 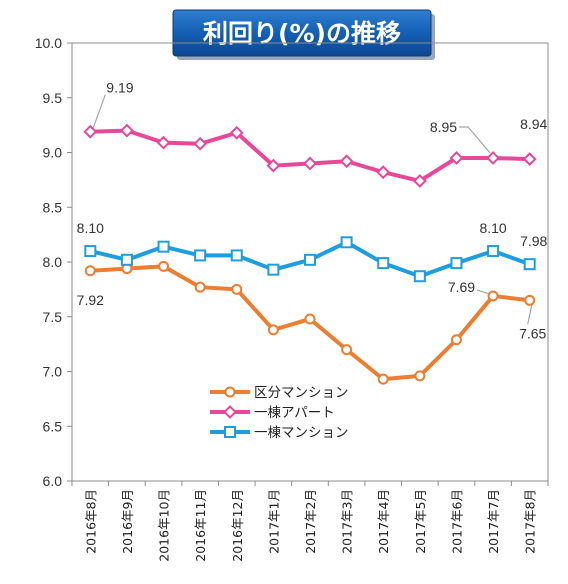 What do you see at coordinates (301, 433) in the screenshot?
I see `legend-label: 一棟マンション` at bounding box center [301, 433].